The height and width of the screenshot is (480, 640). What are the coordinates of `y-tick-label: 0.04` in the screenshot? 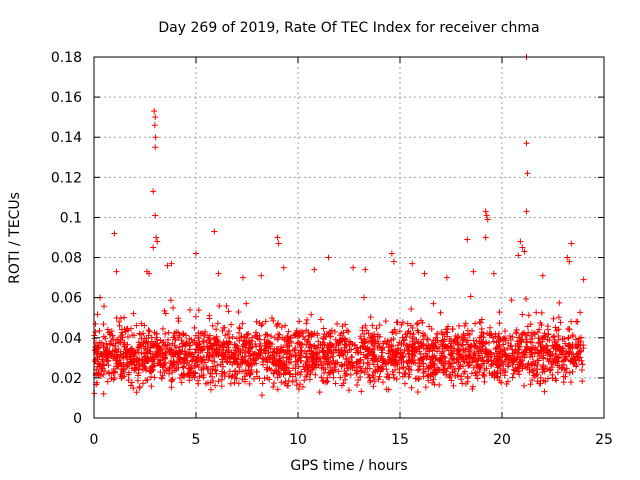 It's located at (66, 339).